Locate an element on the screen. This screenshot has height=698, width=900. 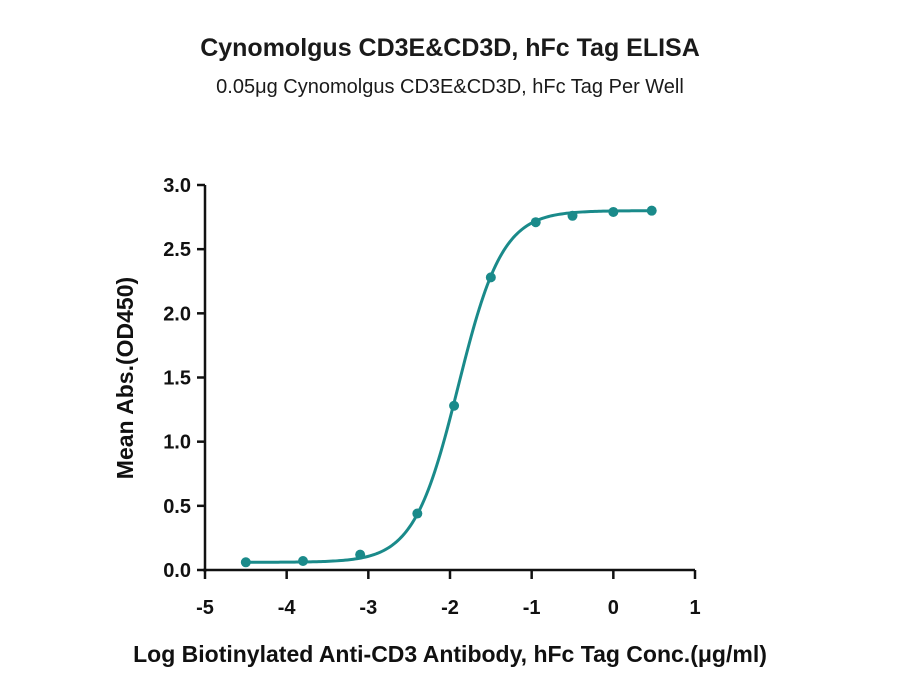
y-tick-label: 2.5 is located at coordinates (177, 250).